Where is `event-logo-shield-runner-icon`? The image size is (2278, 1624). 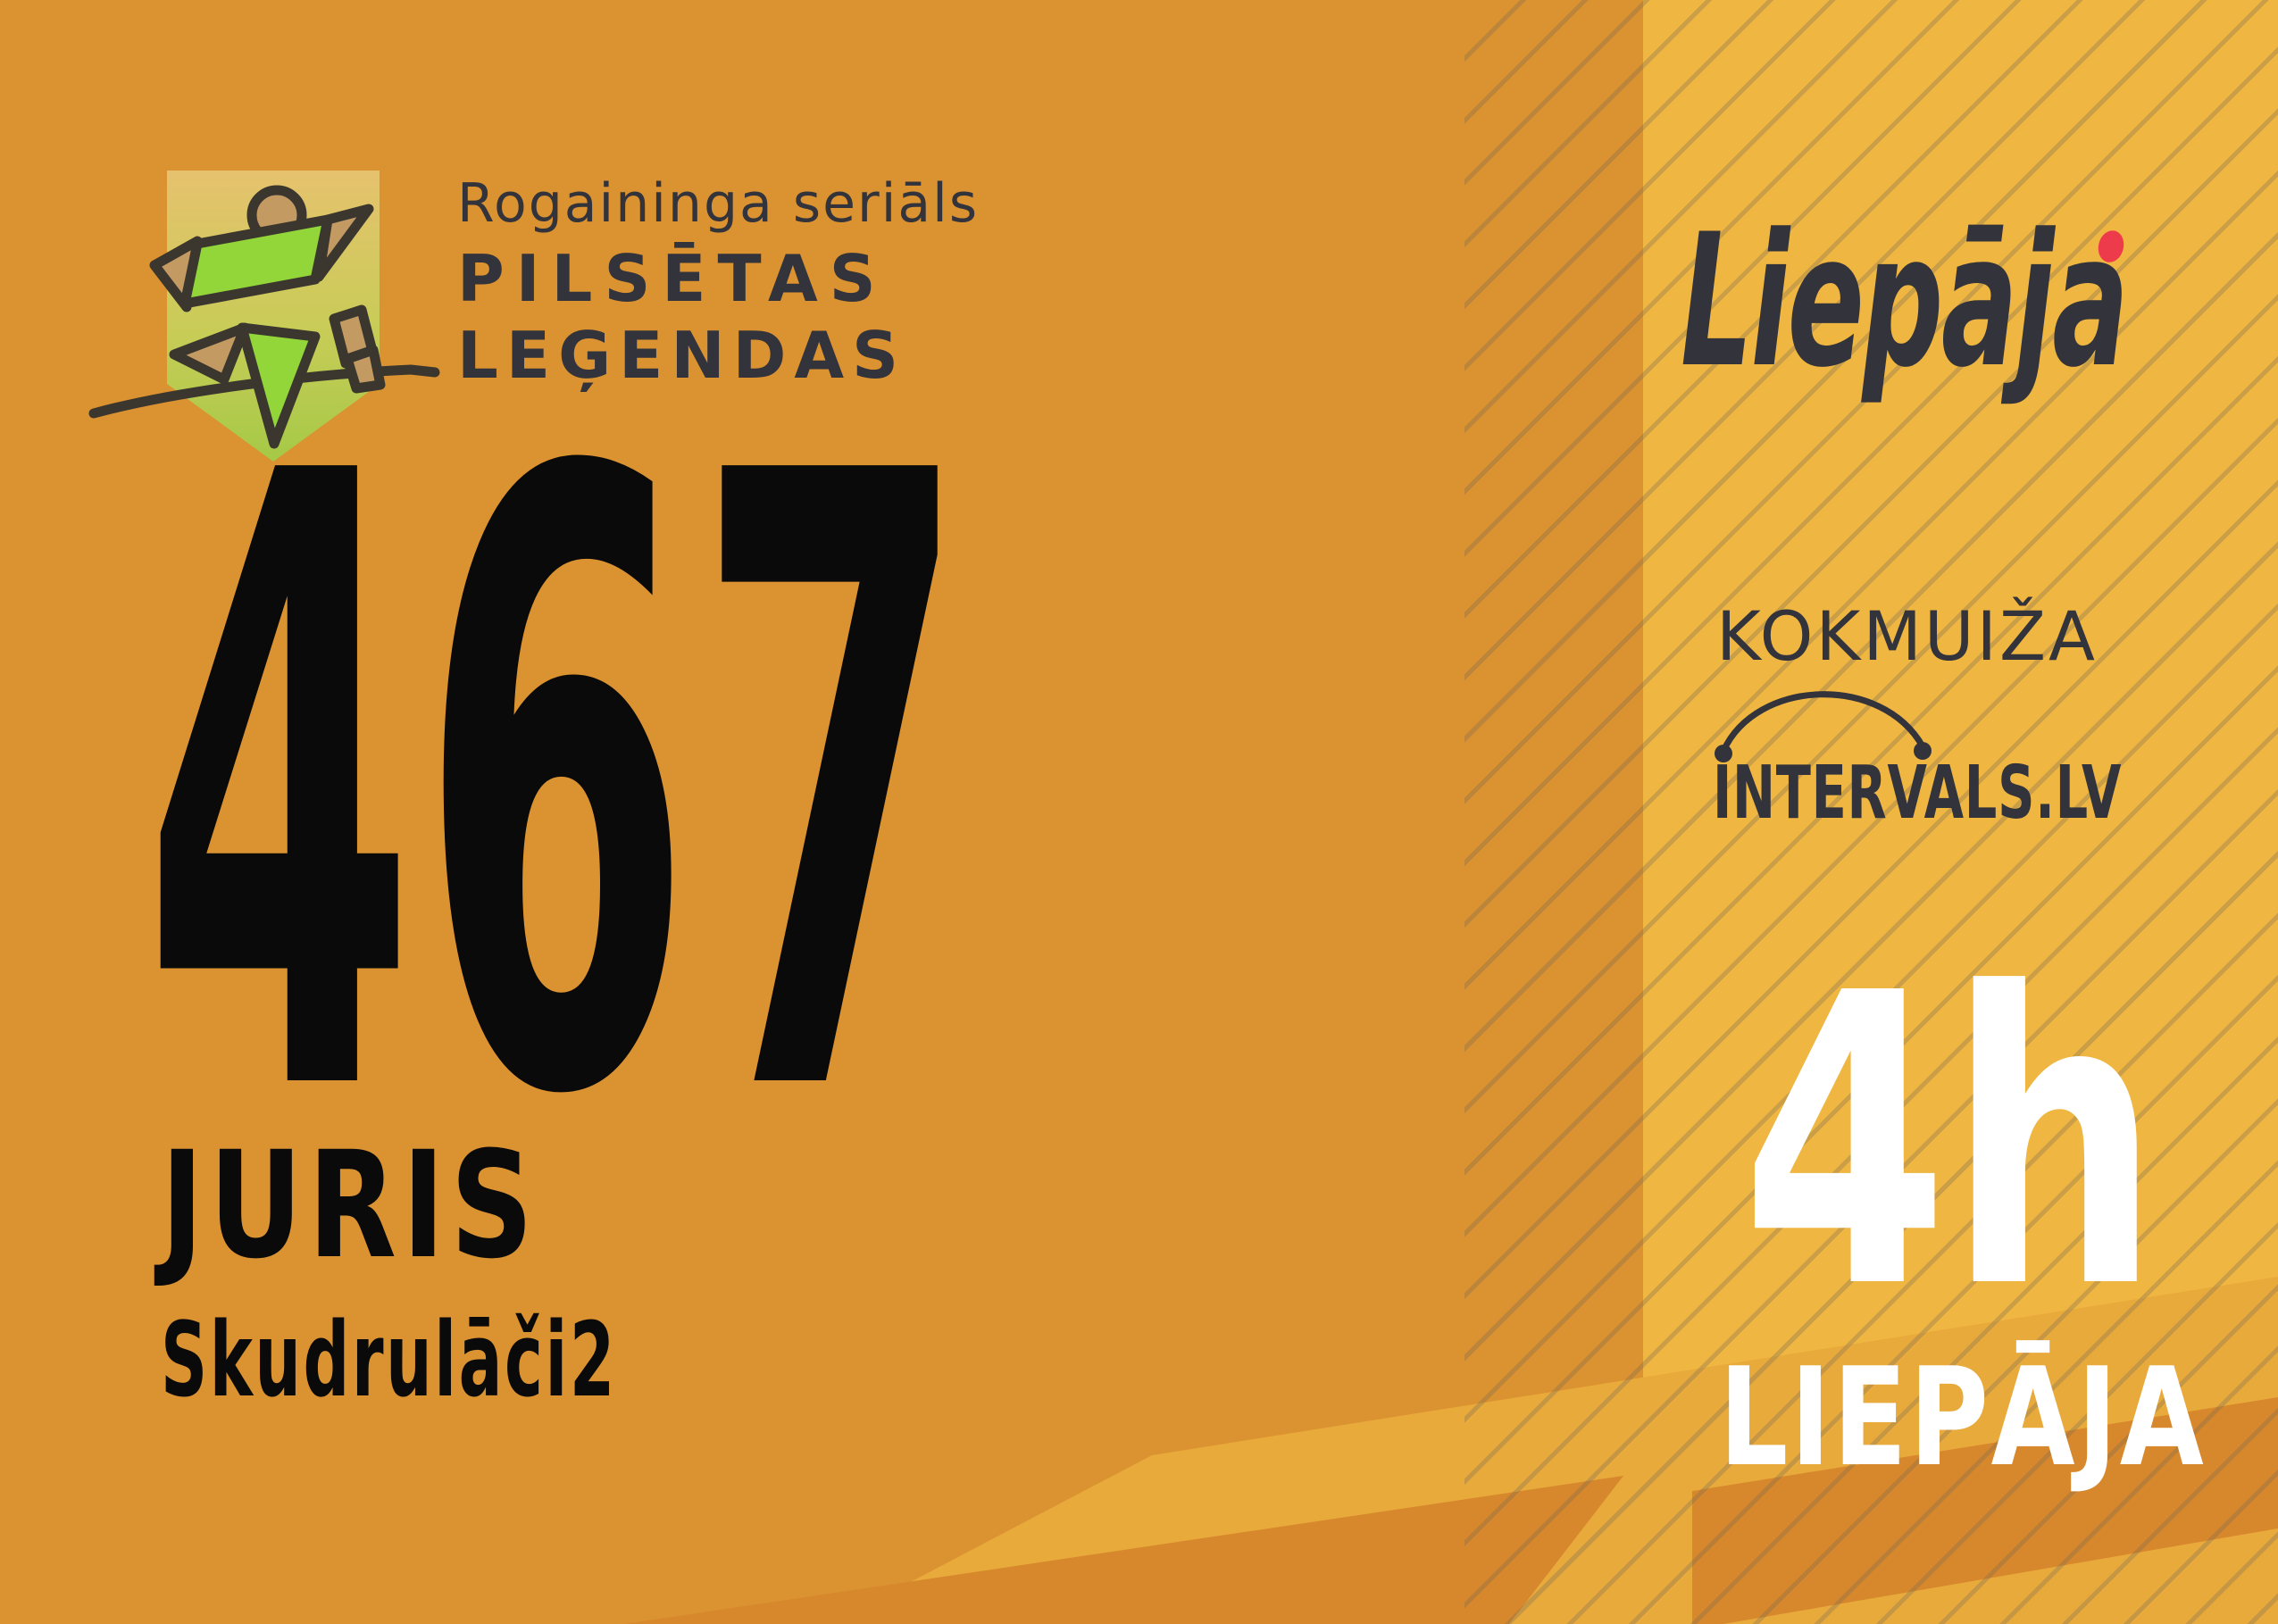
event-logo-shield-runner-icon is located at coordinates (264, 316).